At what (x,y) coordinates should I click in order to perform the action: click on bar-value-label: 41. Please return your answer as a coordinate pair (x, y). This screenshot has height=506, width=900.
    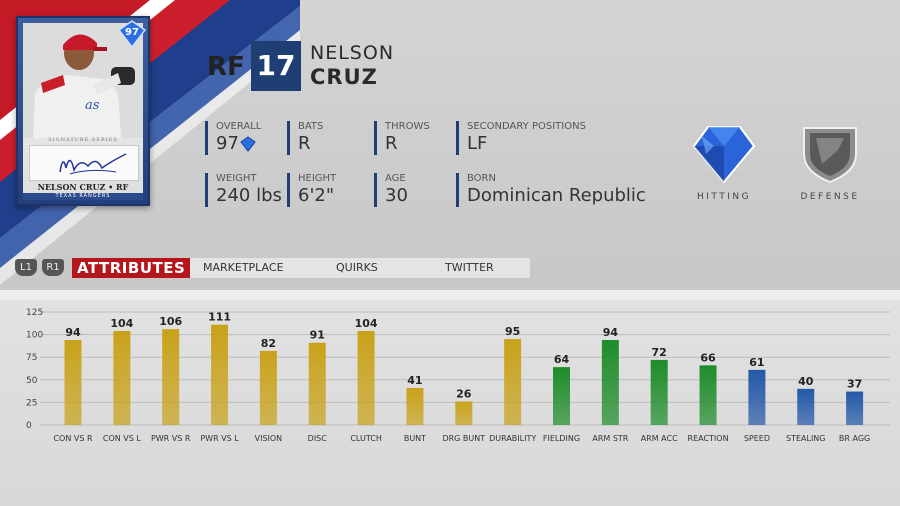
    Looking at the image, I should click on (414, 380).